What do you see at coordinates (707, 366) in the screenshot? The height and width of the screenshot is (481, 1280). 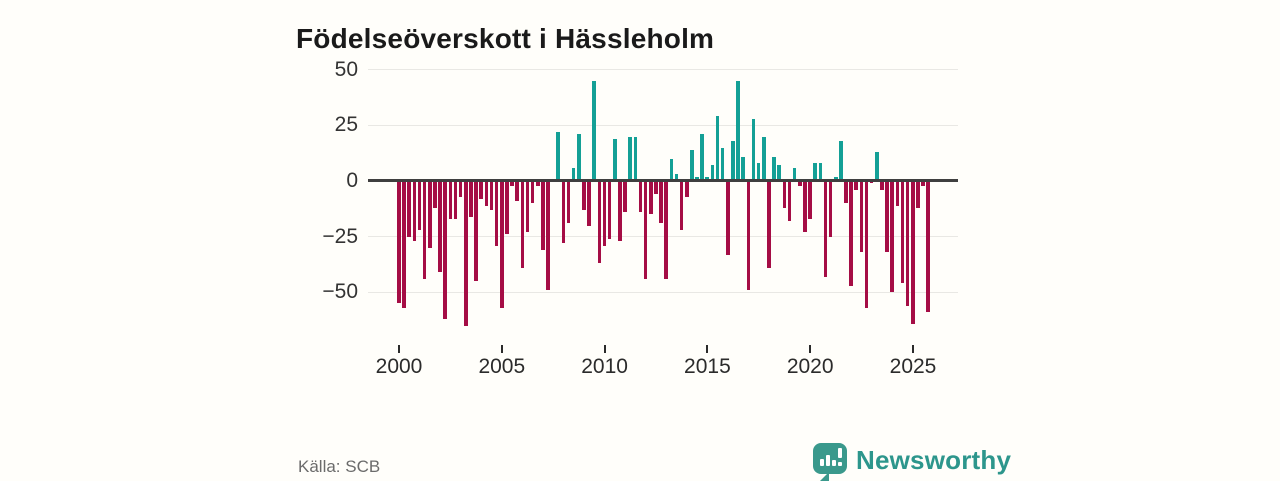 I see `x-tick-label: 2015` at bounding box center [707, 366].